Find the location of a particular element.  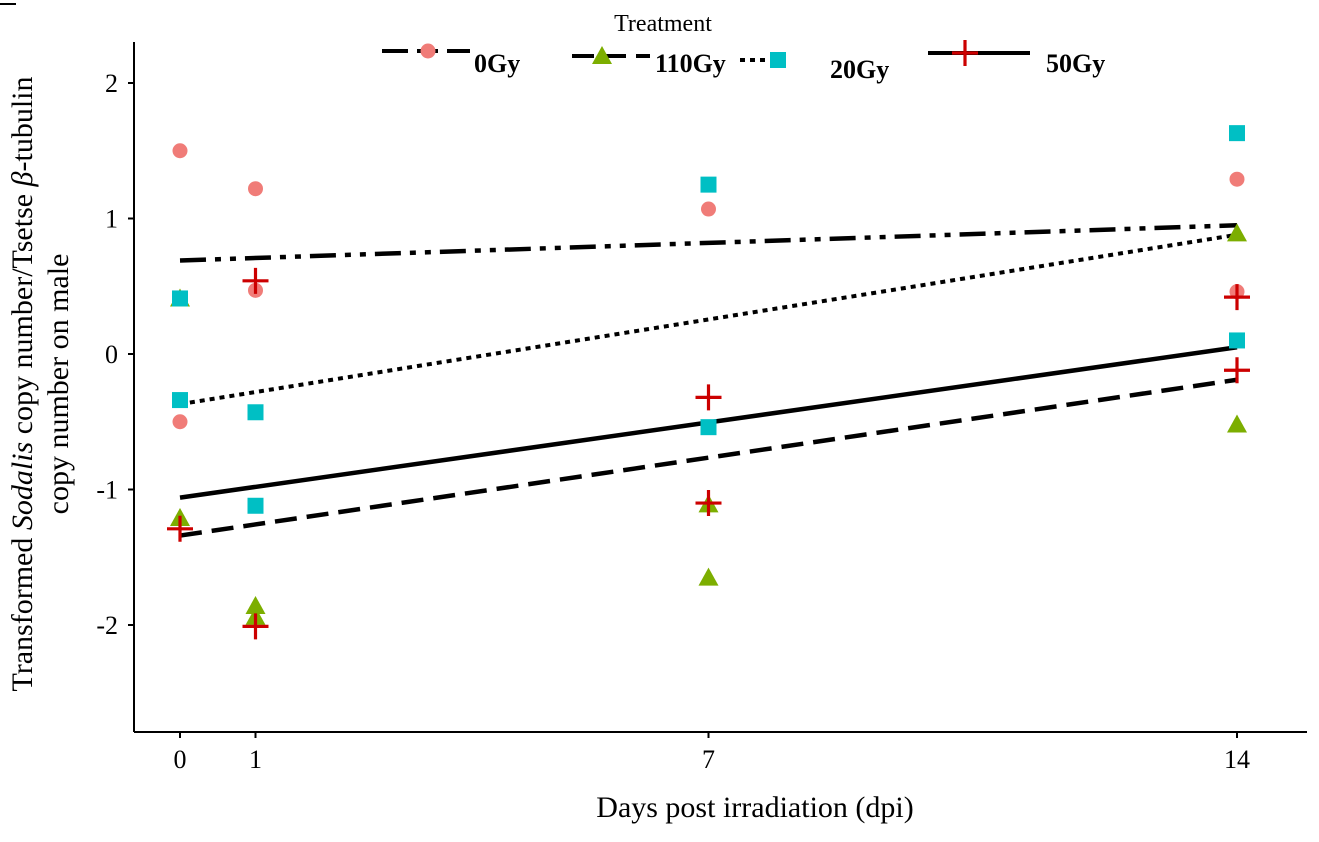

legend-label: 50Gy is located at coordinates (1075, 63).